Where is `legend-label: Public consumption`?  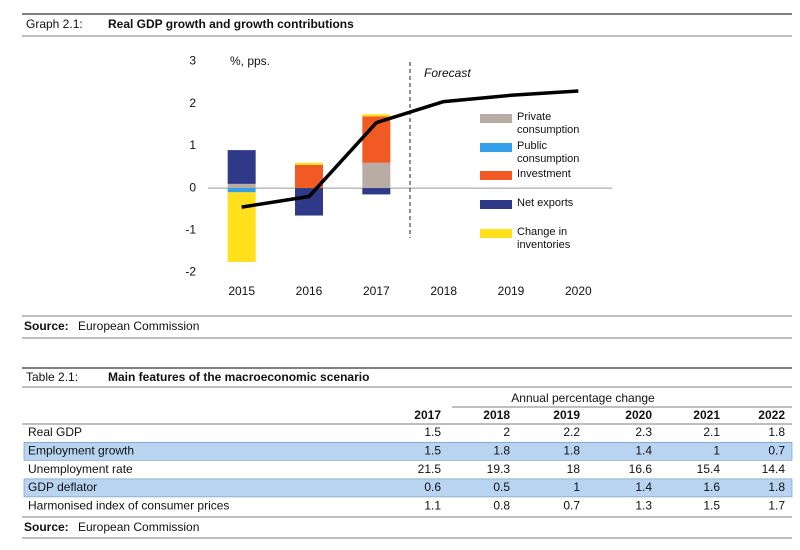
legend-label: Public consumption is located at coordinates (548, 152).